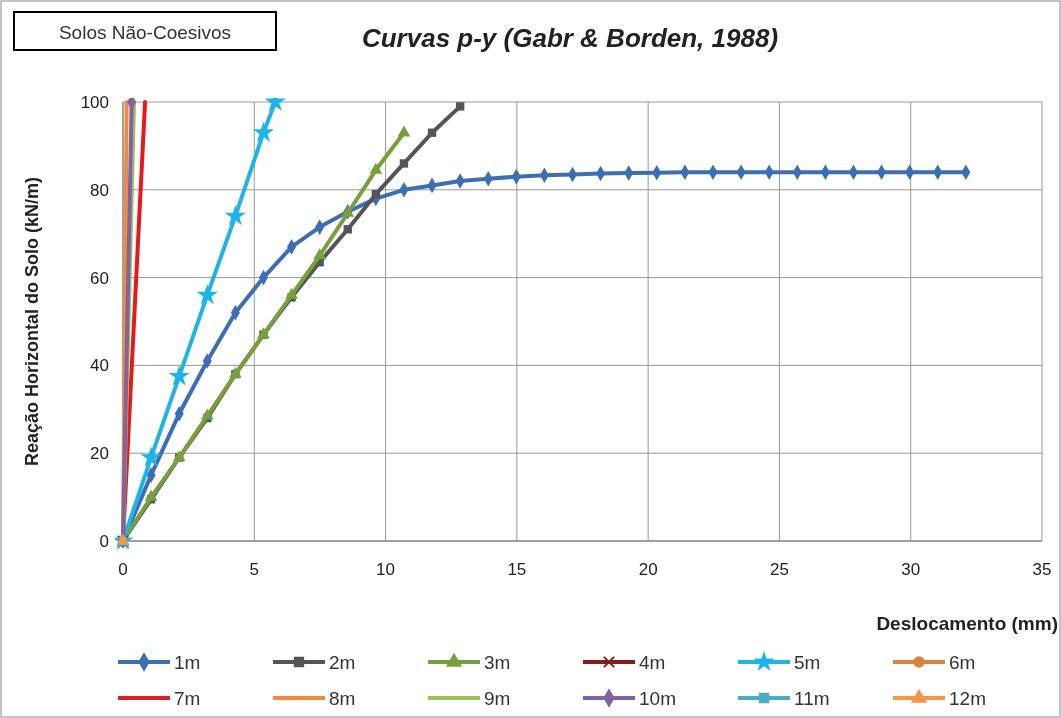 This screenshot has height=718, width=1061. What do you see at coordinates (517, 569) in the screenshot?
I see `x-tick-label: 15` at bounding box center [517, 569].